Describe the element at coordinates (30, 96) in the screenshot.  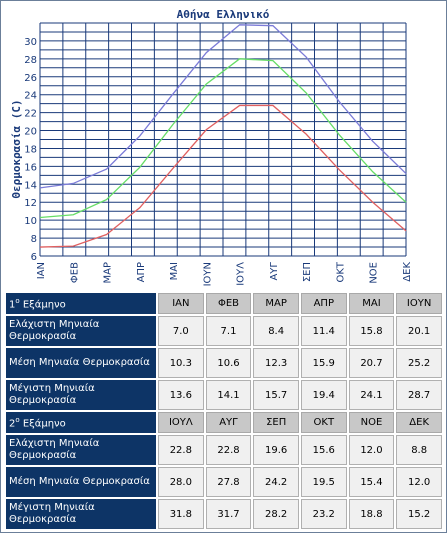
I see `y-tick-label: 24` at that location.